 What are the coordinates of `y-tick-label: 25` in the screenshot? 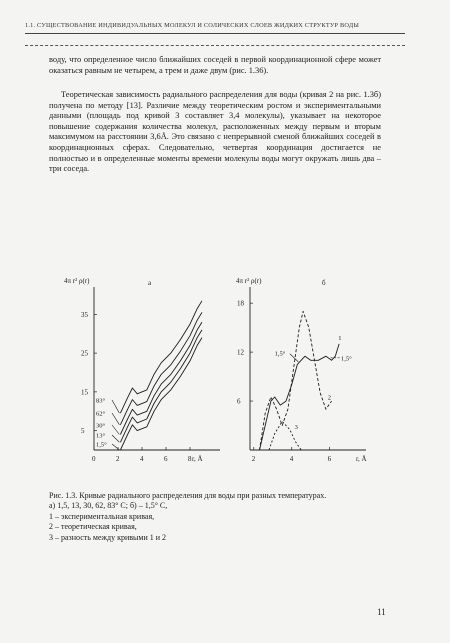 It's located at (85, 354).